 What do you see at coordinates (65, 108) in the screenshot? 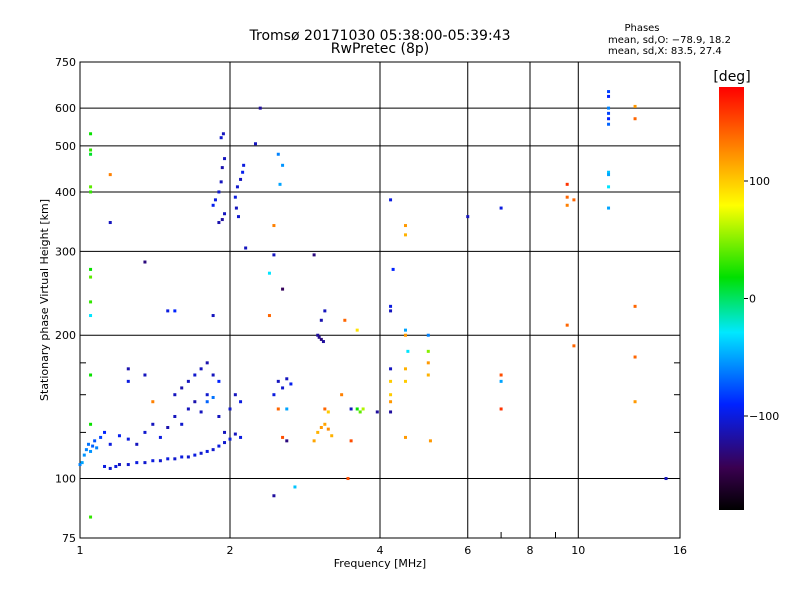
I see `y-tick-label: 600` at bounding box center [65, 108].